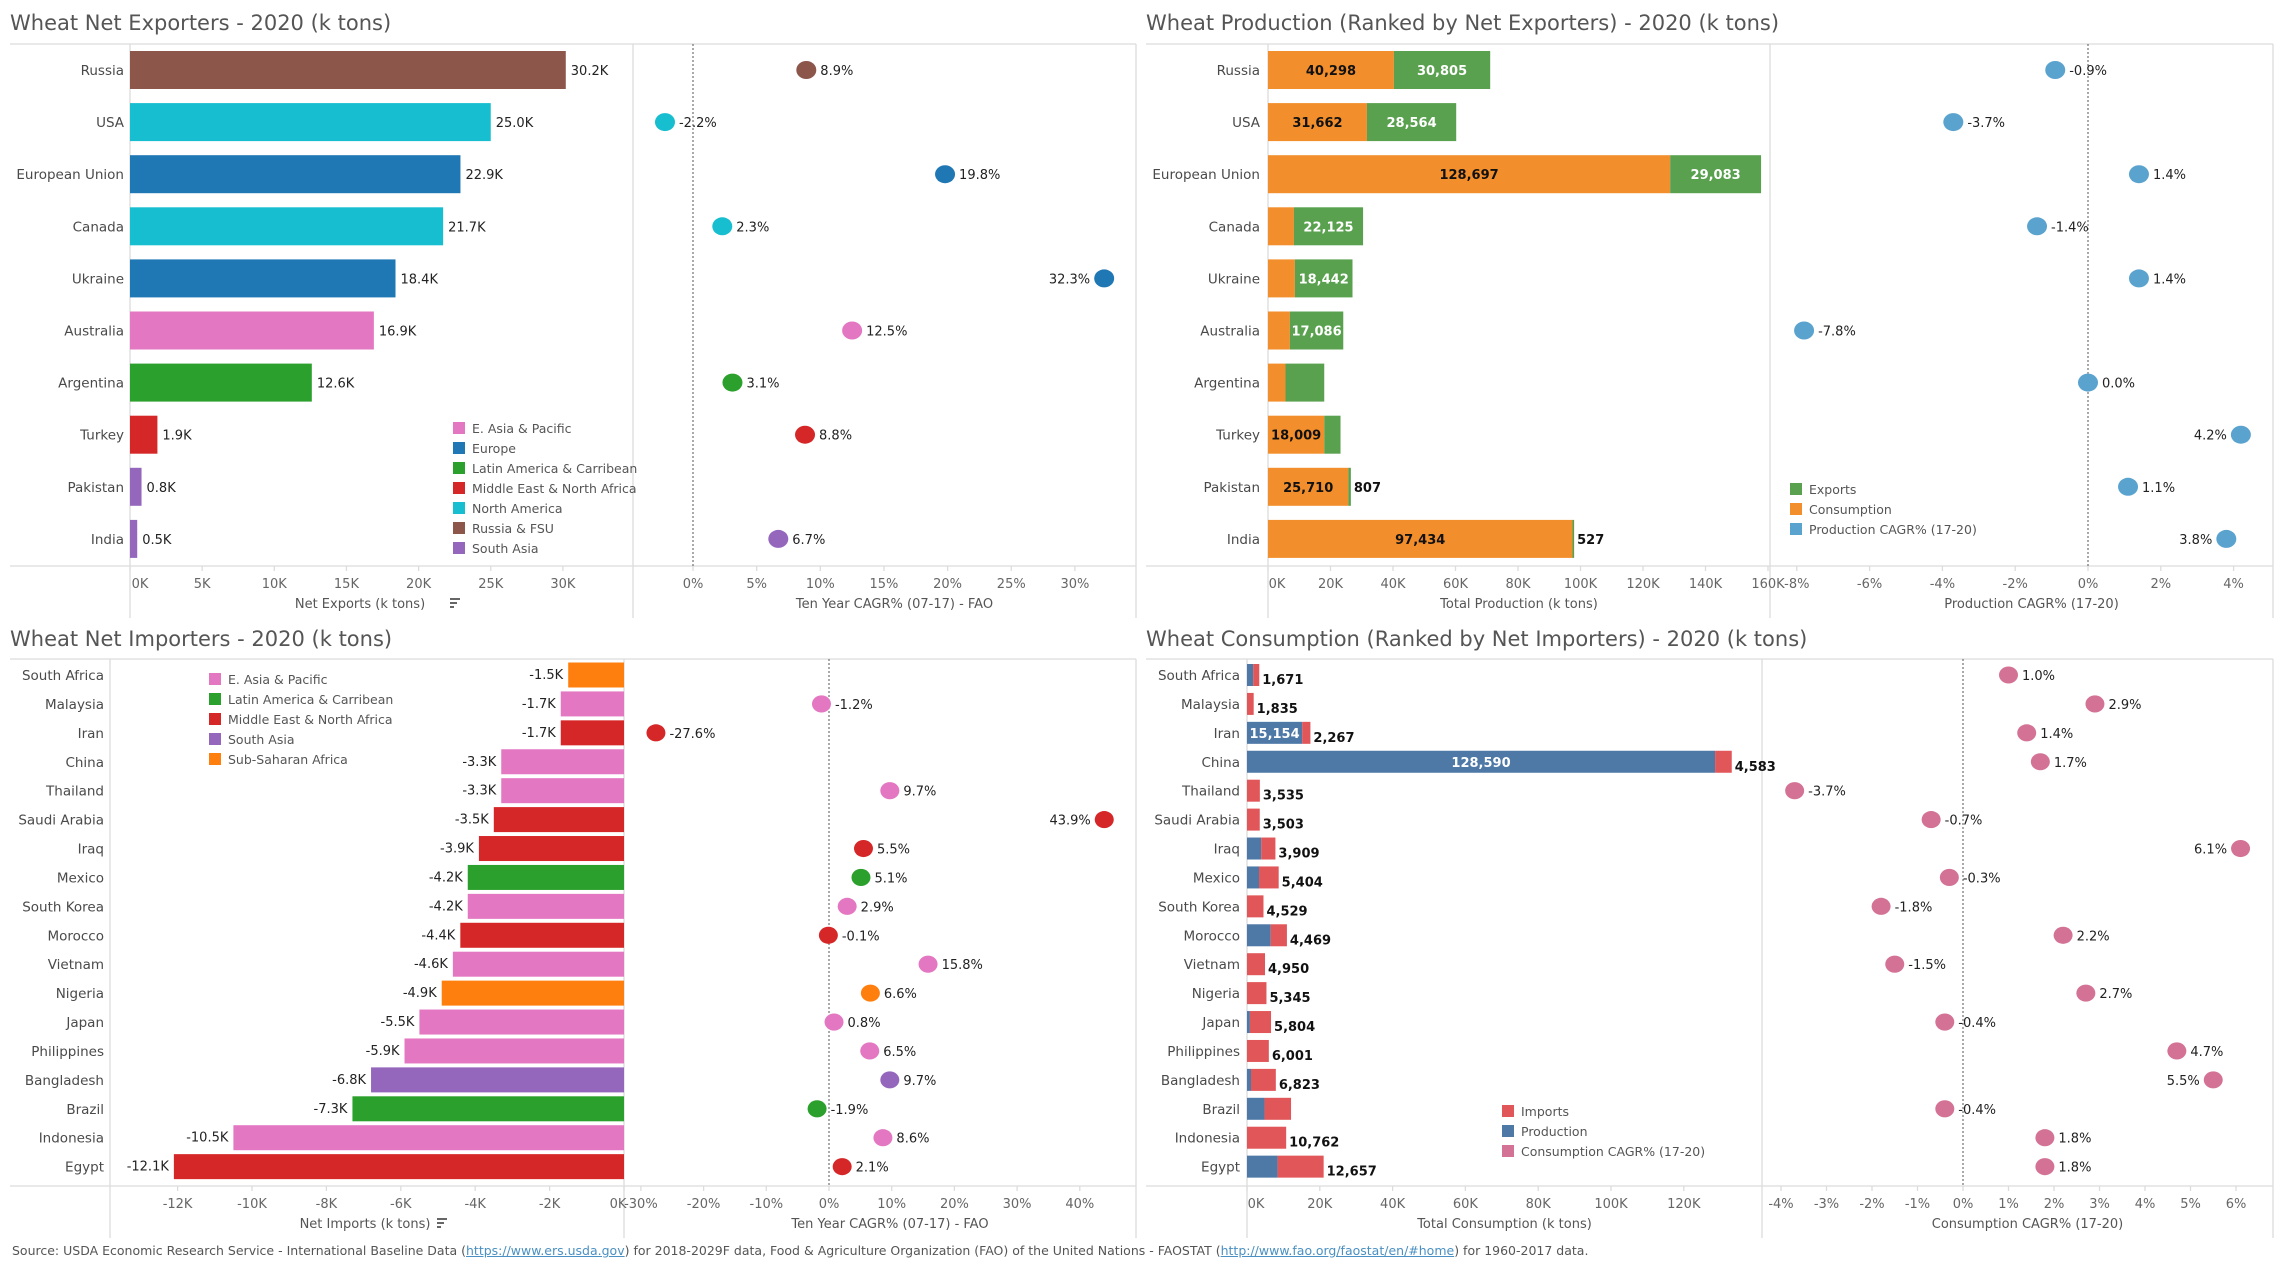 This screenshot has width=2284, height=1272. I want to click on fao-link: http://www.fao.org/faostat/en/#home, so click(1337, 1250).